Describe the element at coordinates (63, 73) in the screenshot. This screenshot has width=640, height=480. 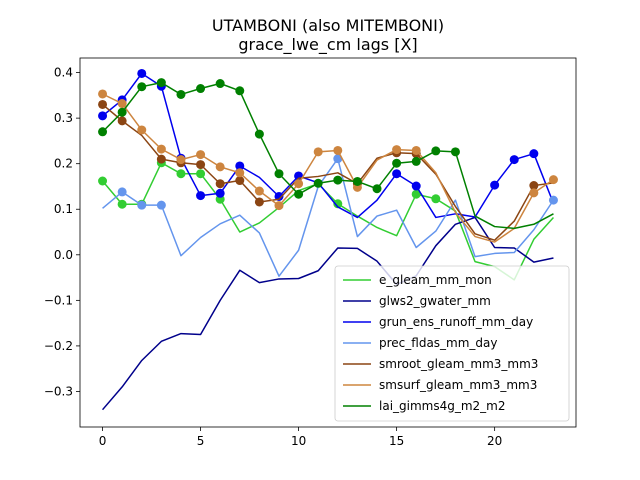
I see `y-tick-label: 0.4` at that location.